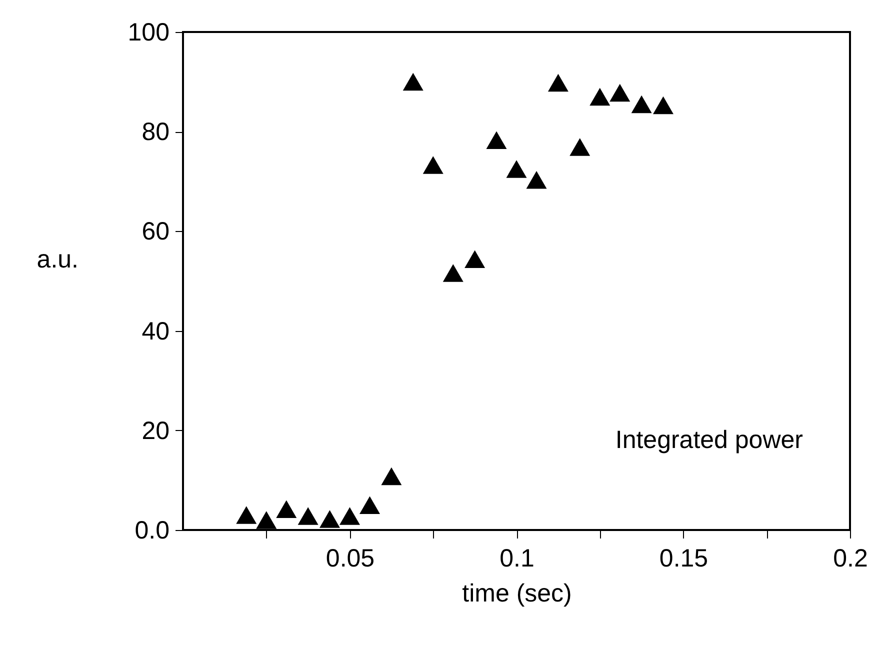  Describe the element at coordinates (57, 260) in the screenshot. I see `y-axis-title: a.u.` at that location.